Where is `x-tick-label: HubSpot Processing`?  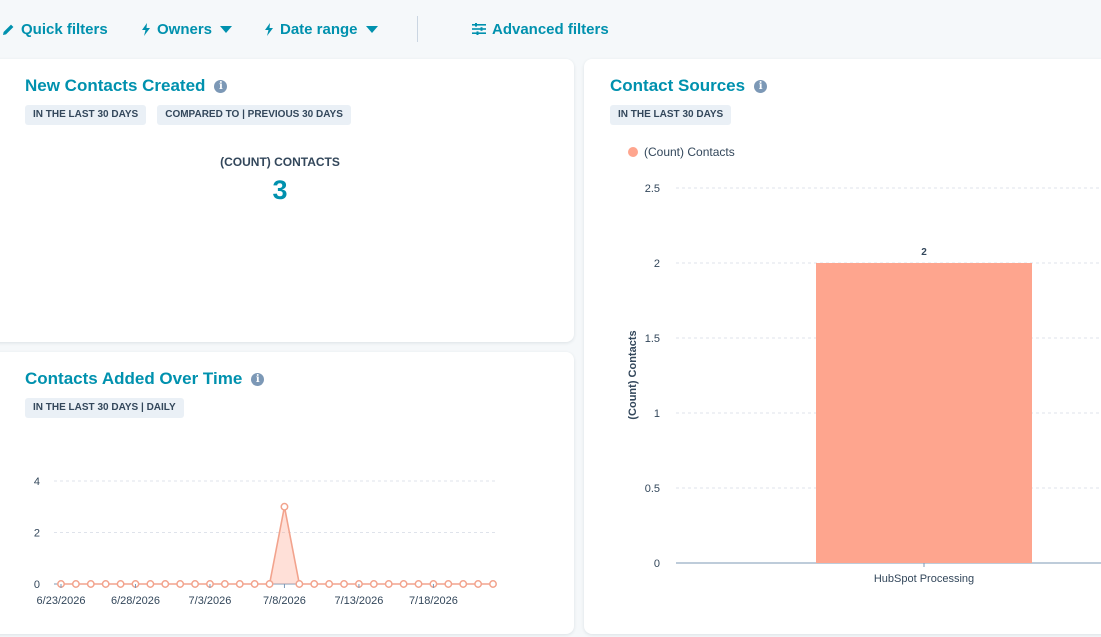
x-tick-label: HubSpot Processing is located at coordinates (924, 579).